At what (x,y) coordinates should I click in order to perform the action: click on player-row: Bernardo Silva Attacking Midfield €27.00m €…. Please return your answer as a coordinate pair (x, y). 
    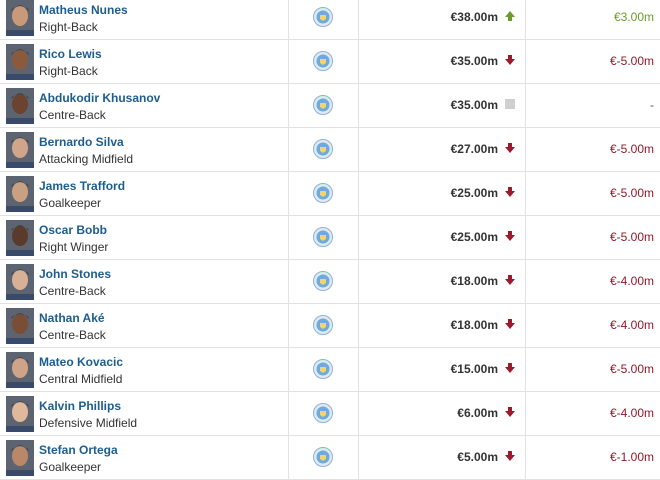
    Looking at the image, I should click on (330, 150).